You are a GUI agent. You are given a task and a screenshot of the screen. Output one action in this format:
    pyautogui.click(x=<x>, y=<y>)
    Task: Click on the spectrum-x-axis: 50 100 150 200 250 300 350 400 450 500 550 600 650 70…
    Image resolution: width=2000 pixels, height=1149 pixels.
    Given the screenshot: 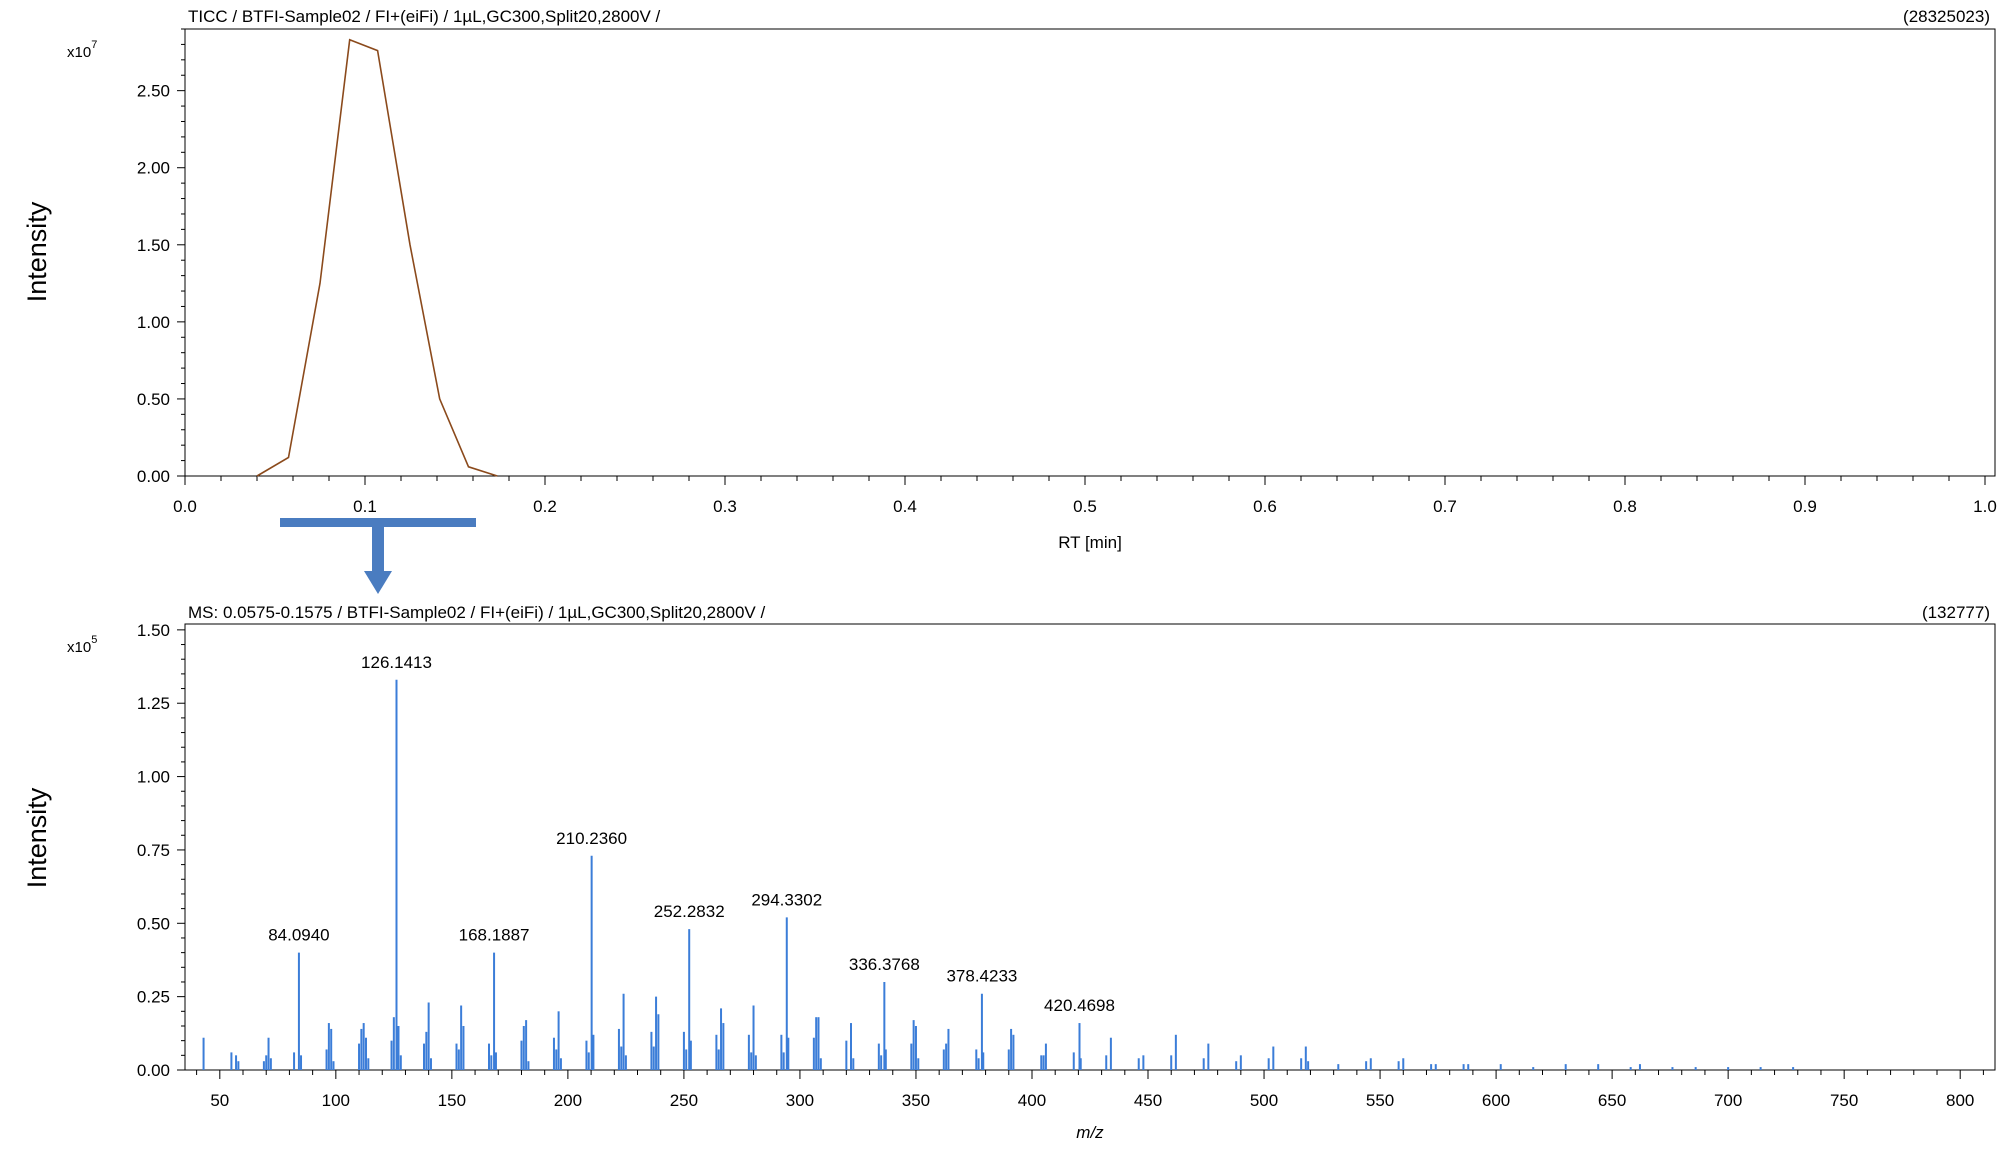 What is the action you would take?
    pyautogui.click(x=1090, y=1090)
    